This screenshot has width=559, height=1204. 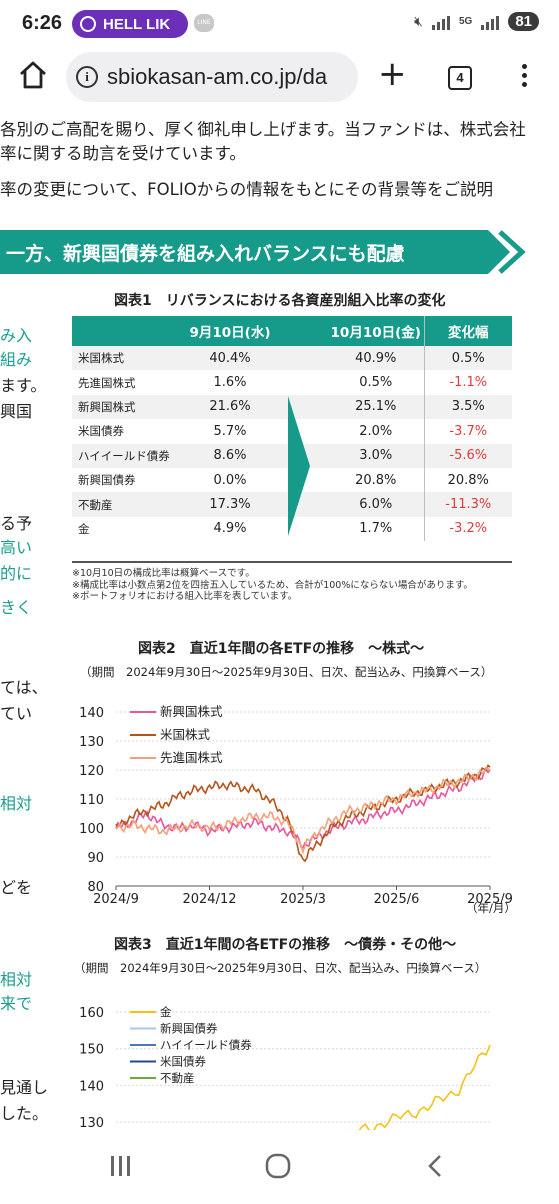 I want to click on status-time: 6:26, so click(x=42, y=23).